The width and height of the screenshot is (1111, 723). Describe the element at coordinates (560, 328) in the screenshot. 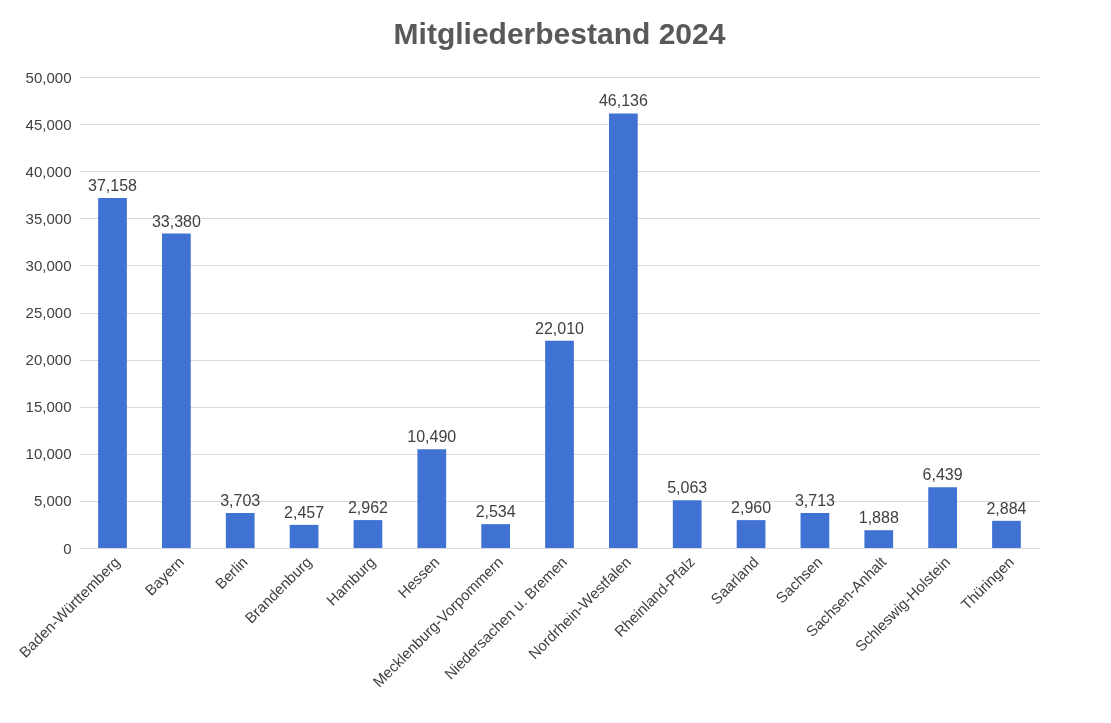

I see `data-label: 22,010` at that location.